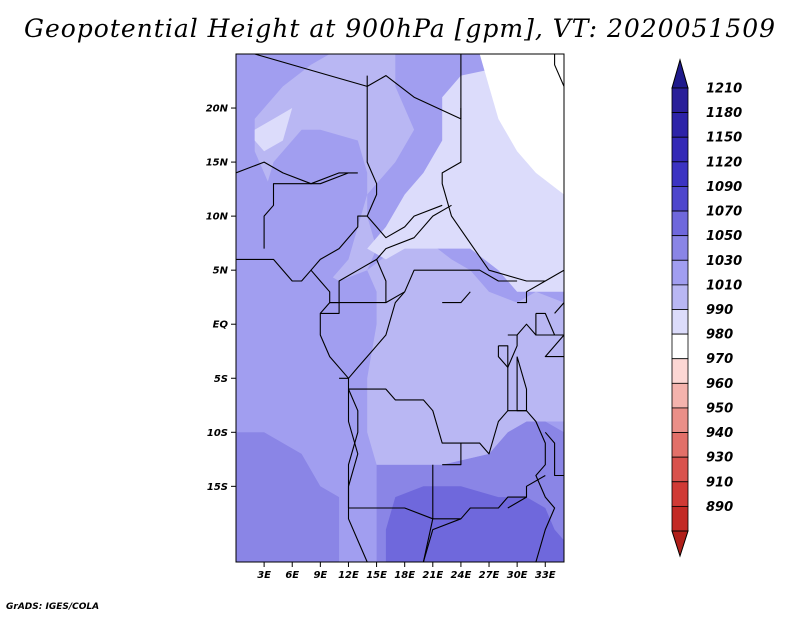  What do you see at coordinates (221, 379) in the screenshot?
I see `lat-tick-label: 5S` at bounding box center [221, 379].